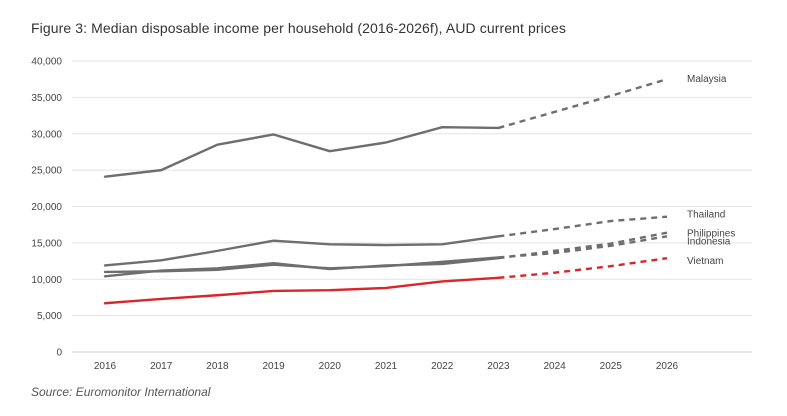 The image size is (787, 416). I want to click on series-line-malaysia-actual, so click(301, 152).